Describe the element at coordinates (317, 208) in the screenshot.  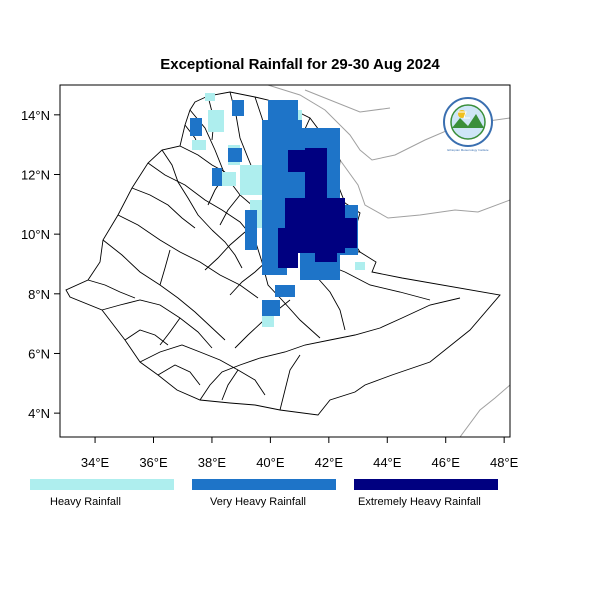
I see `extremely-heavy-rainfall-areas` at that location.